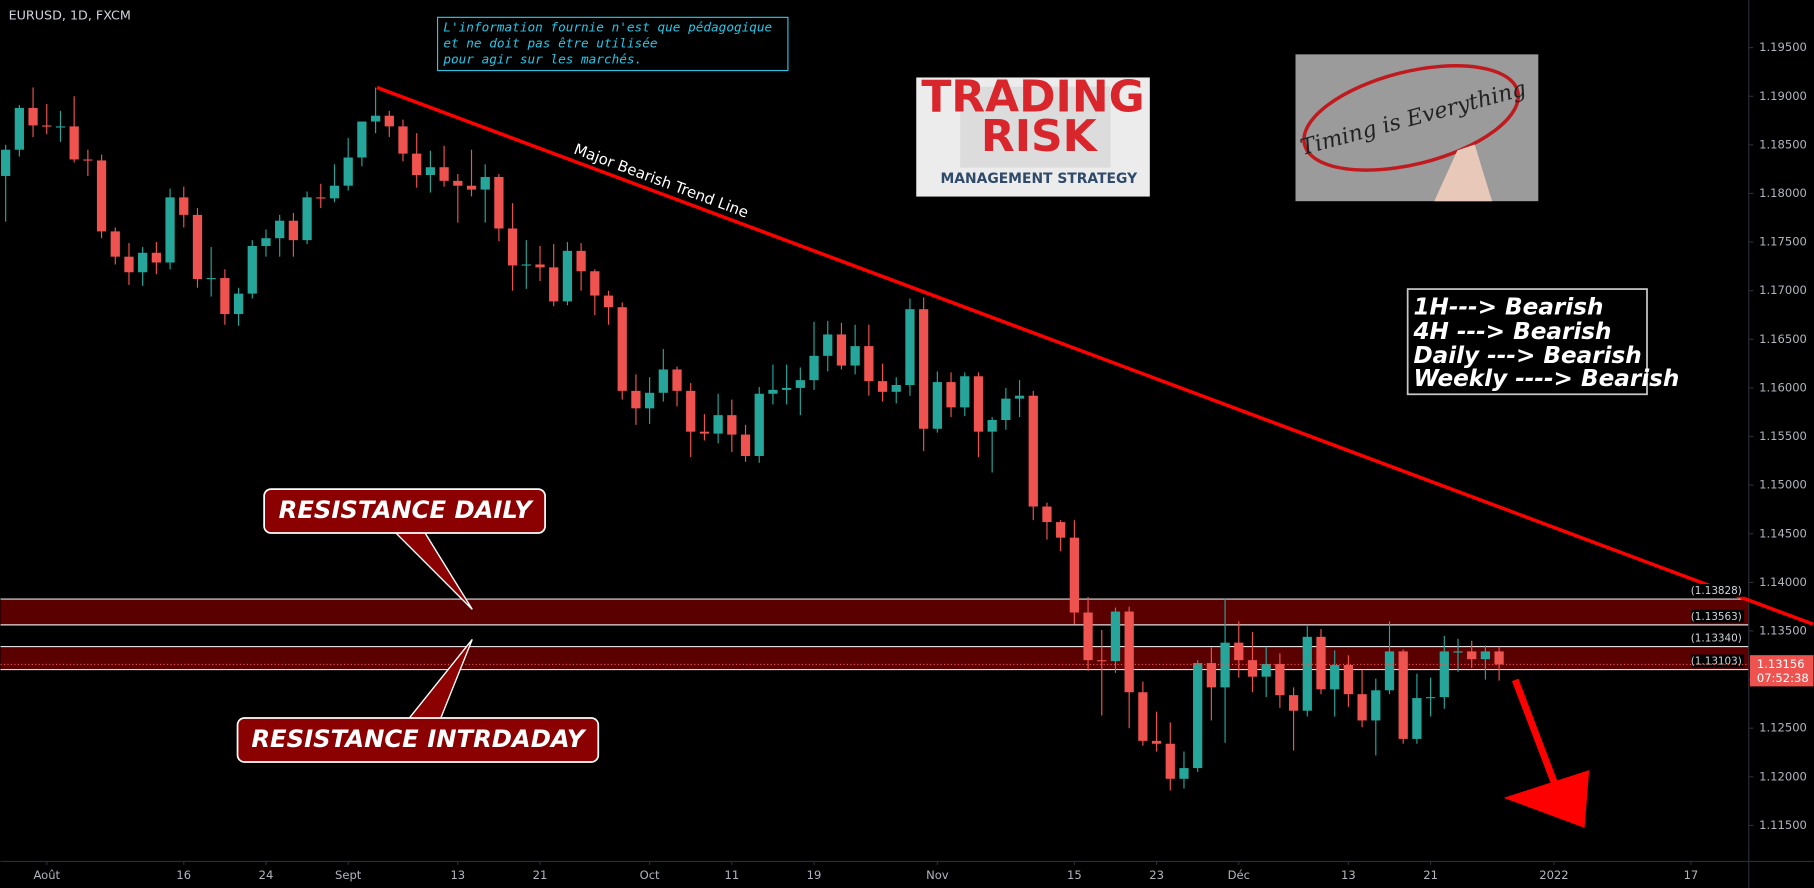  I want to click on y-tick-label: 1.19000, so click(1783, 96).